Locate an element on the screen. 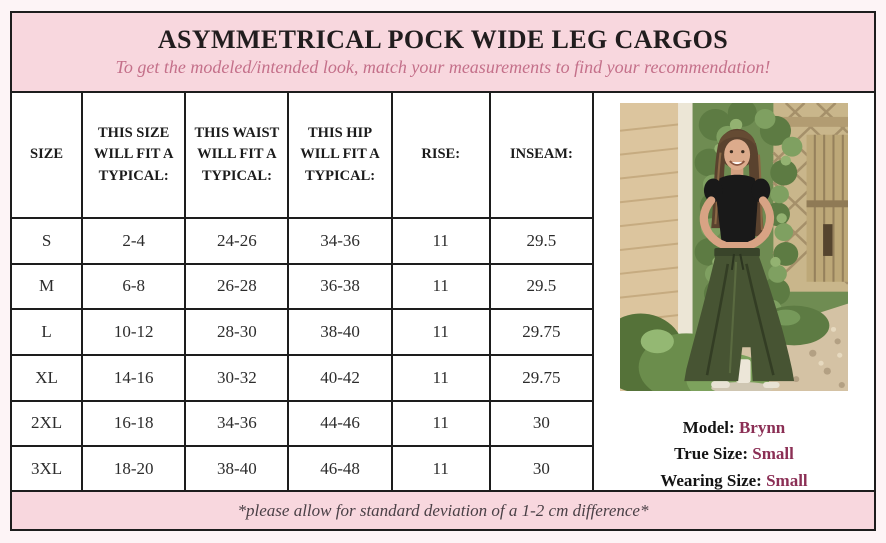 This screenshot has width=886, height=543. size-row-l: L 10-12 28-30 38-40 11 29.75 is located at coordinates (303, 332).